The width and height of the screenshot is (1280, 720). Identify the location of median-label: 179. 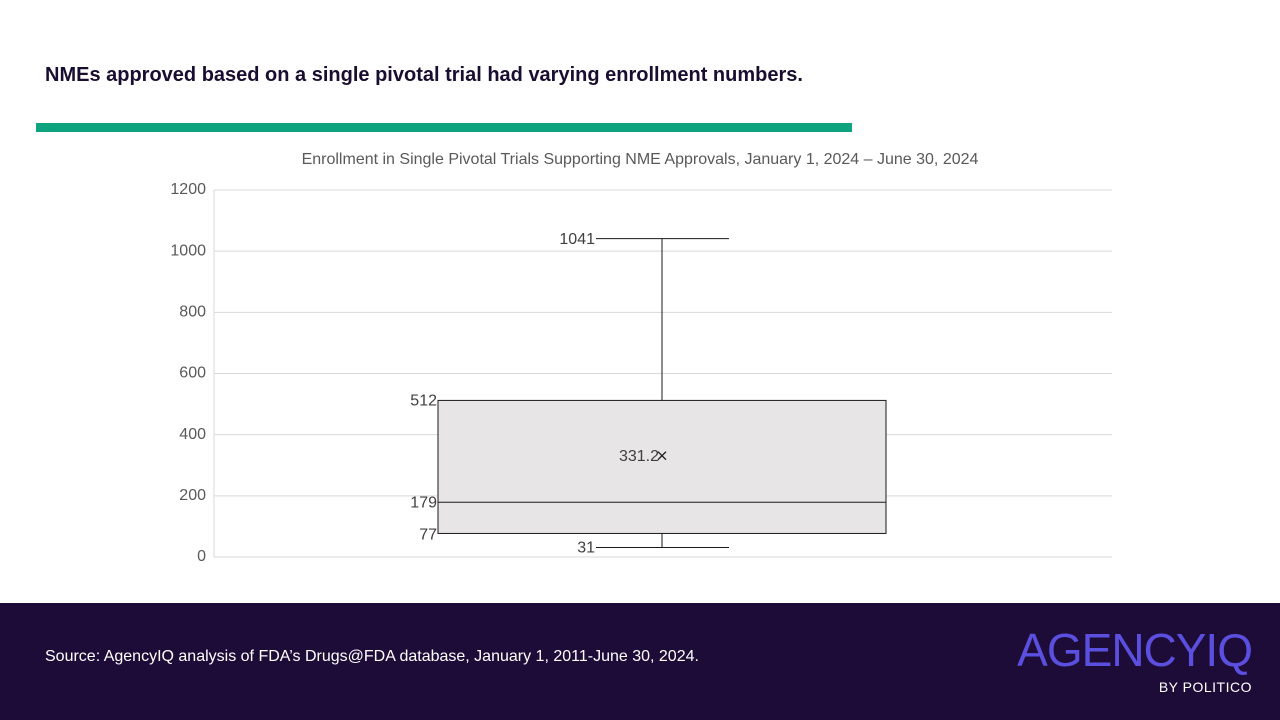
(423, 502).